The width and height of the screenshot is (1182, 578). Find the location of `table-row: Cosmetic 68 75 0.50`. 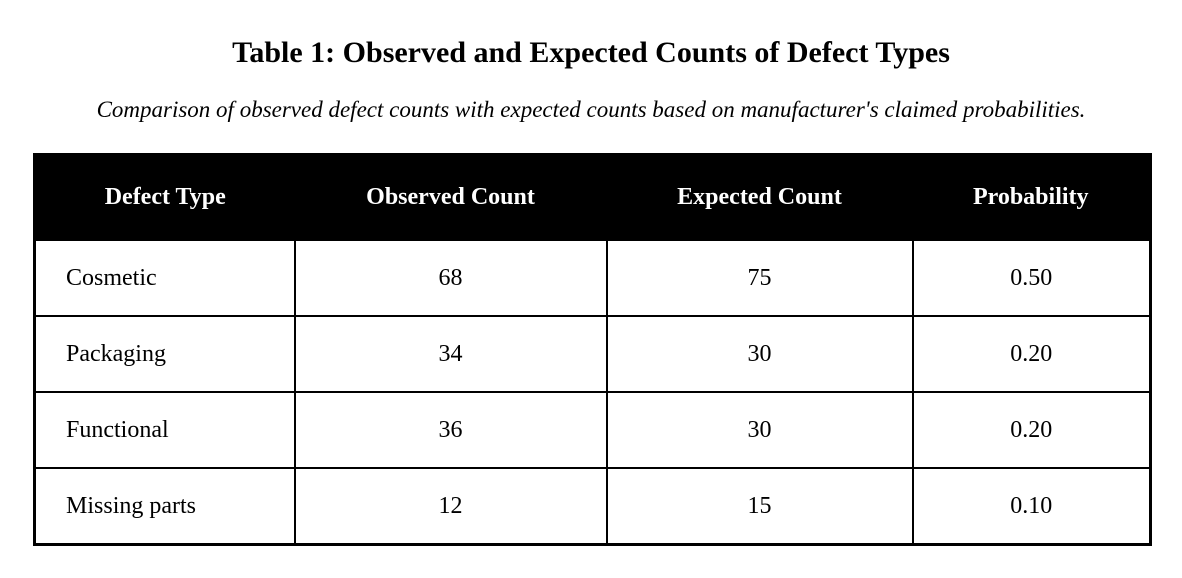

table-row: Cosmetic 68 75 0.50 is located at coordinates (592, 278).